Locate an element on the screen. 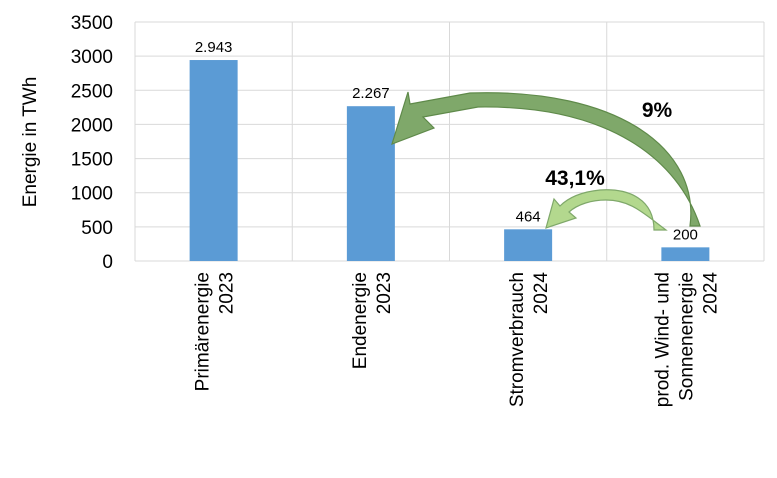 This screenshot has width=777, height=478. y-tick-label: 3500 is located at coordinates (92, 23).